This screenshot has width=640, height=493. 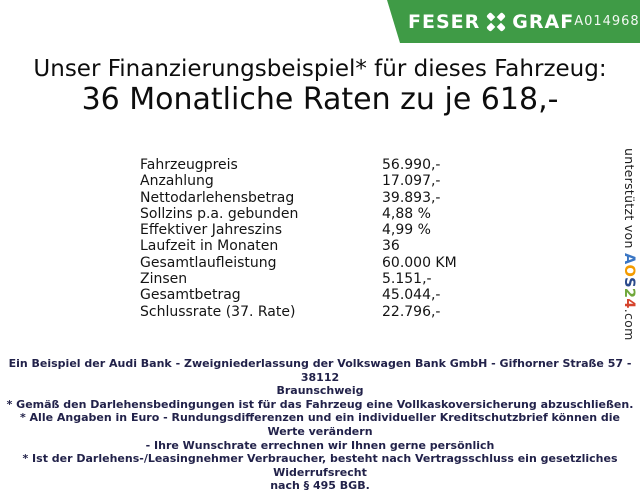 What do you see at coordinates (177, 181) in the screenshot?
I see `row-label: Anzahlung` at bounding box center [177, 181].